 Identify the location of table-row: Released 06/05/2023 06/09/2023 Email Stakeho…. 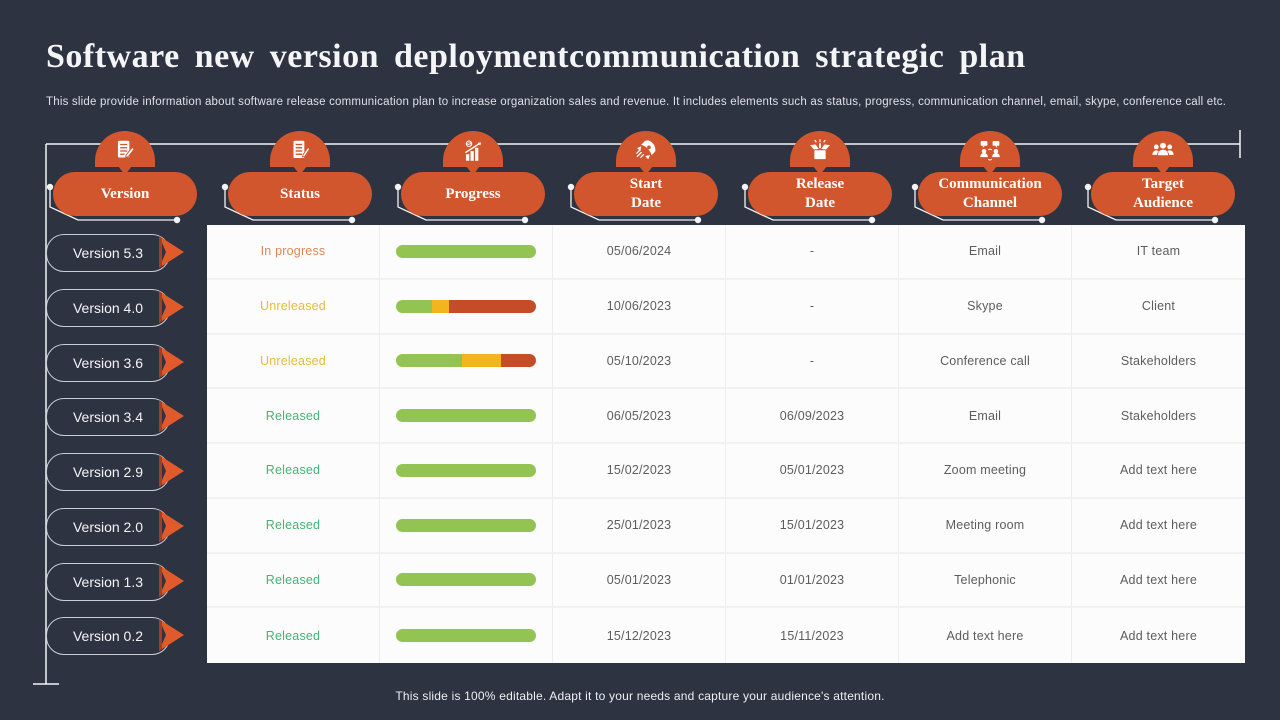
(726, 416).